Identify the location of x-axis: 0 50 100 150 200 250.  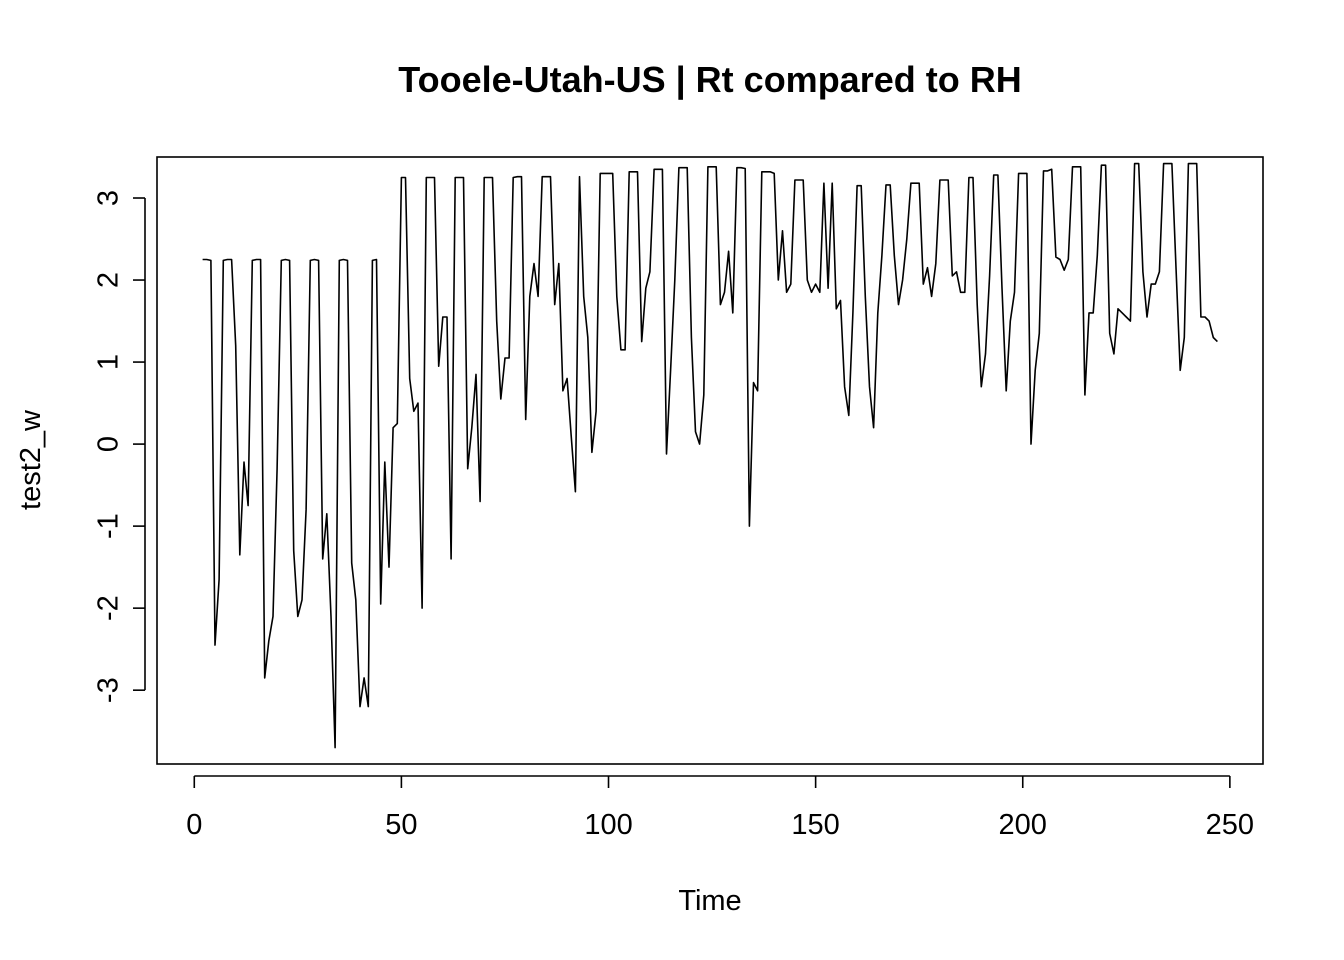
(720, 808).